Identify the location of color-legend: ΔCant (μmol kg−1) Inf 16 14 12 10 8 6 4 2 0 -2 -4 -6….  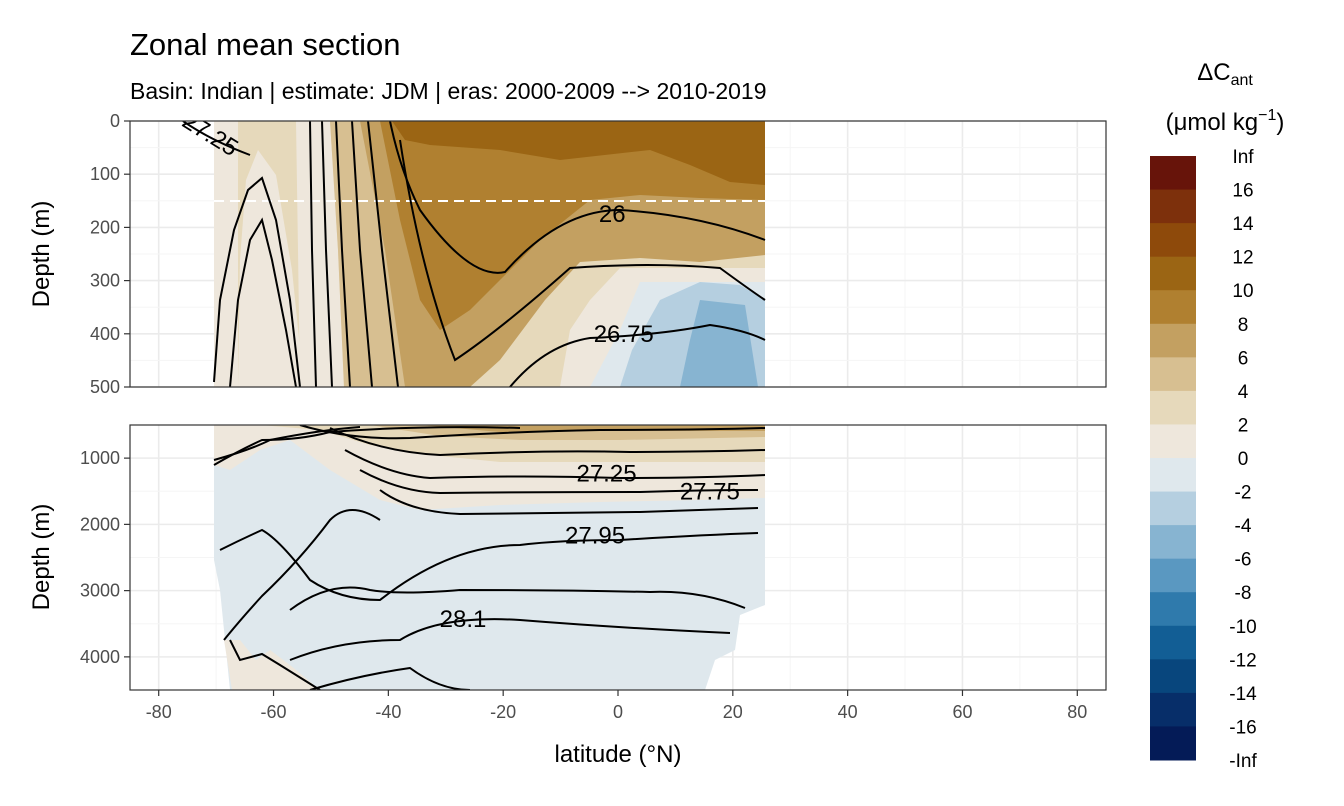
(1217, 415).